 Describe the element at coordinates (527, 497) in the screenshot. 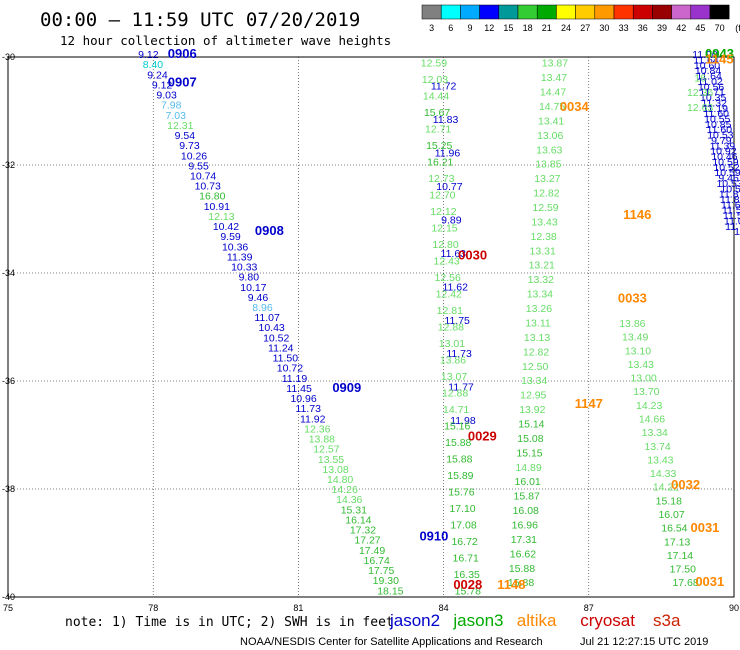

I see `wave-height-label: 15.87` at that location.